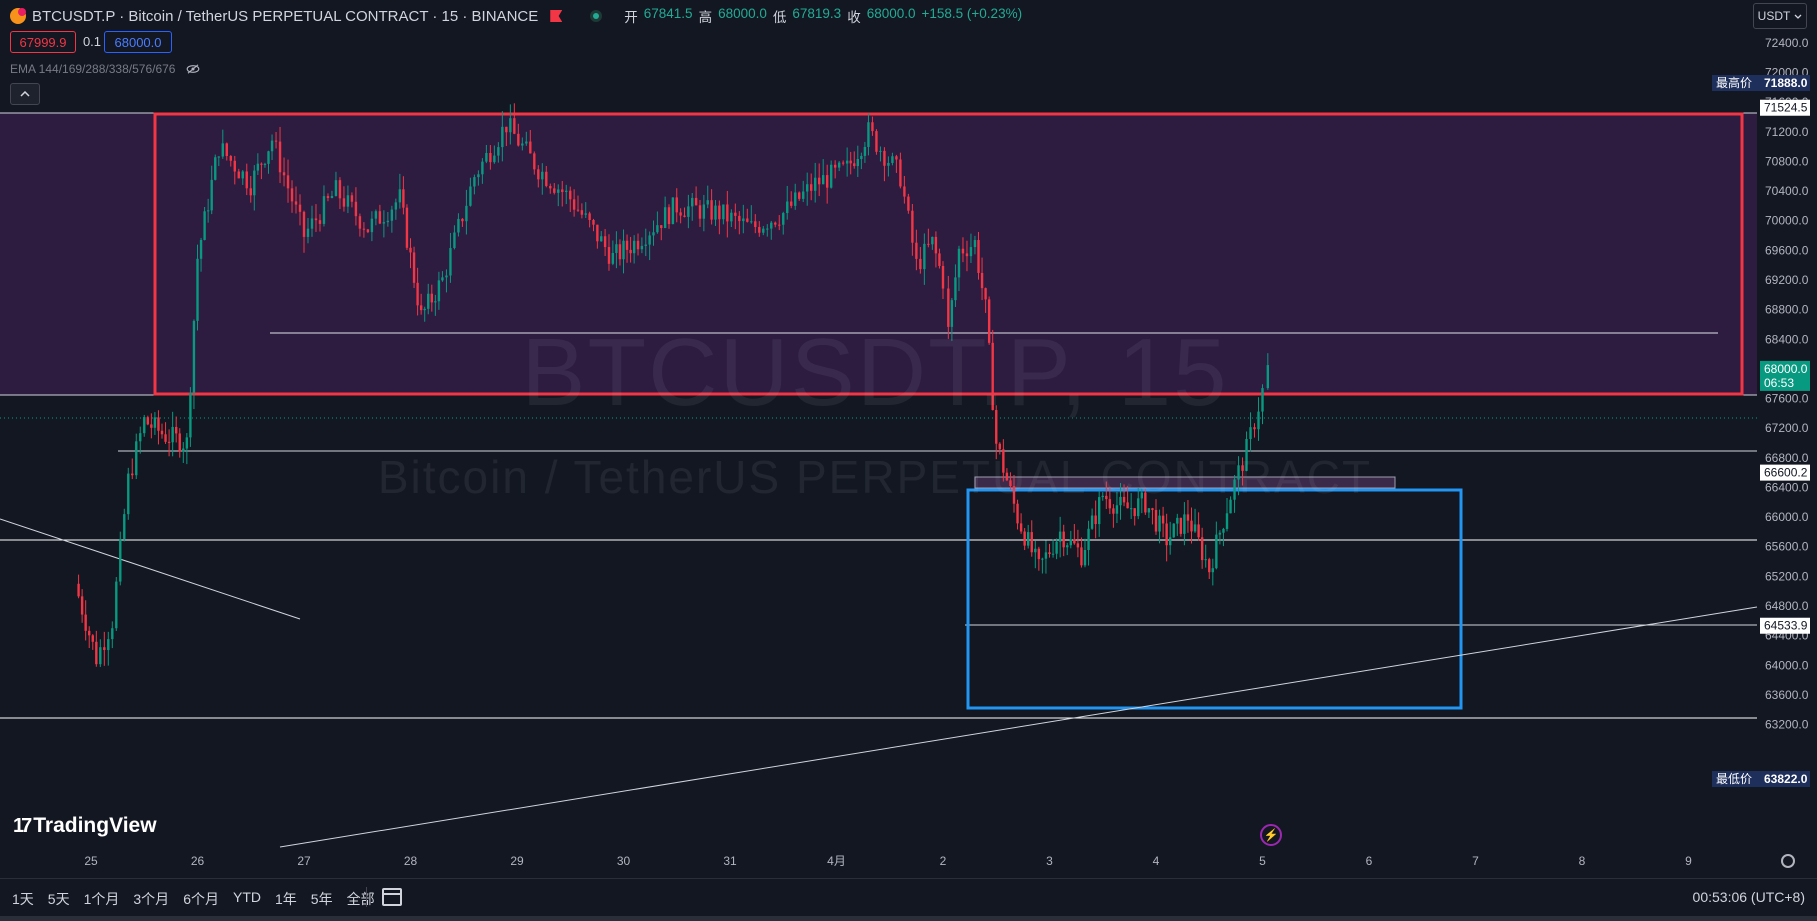 The width and height of the screenshot is (1817, 921). Describe the element at coordinates (1787, 547) in the screenshot. I see `price-tick-label: 65600.0` at that location.